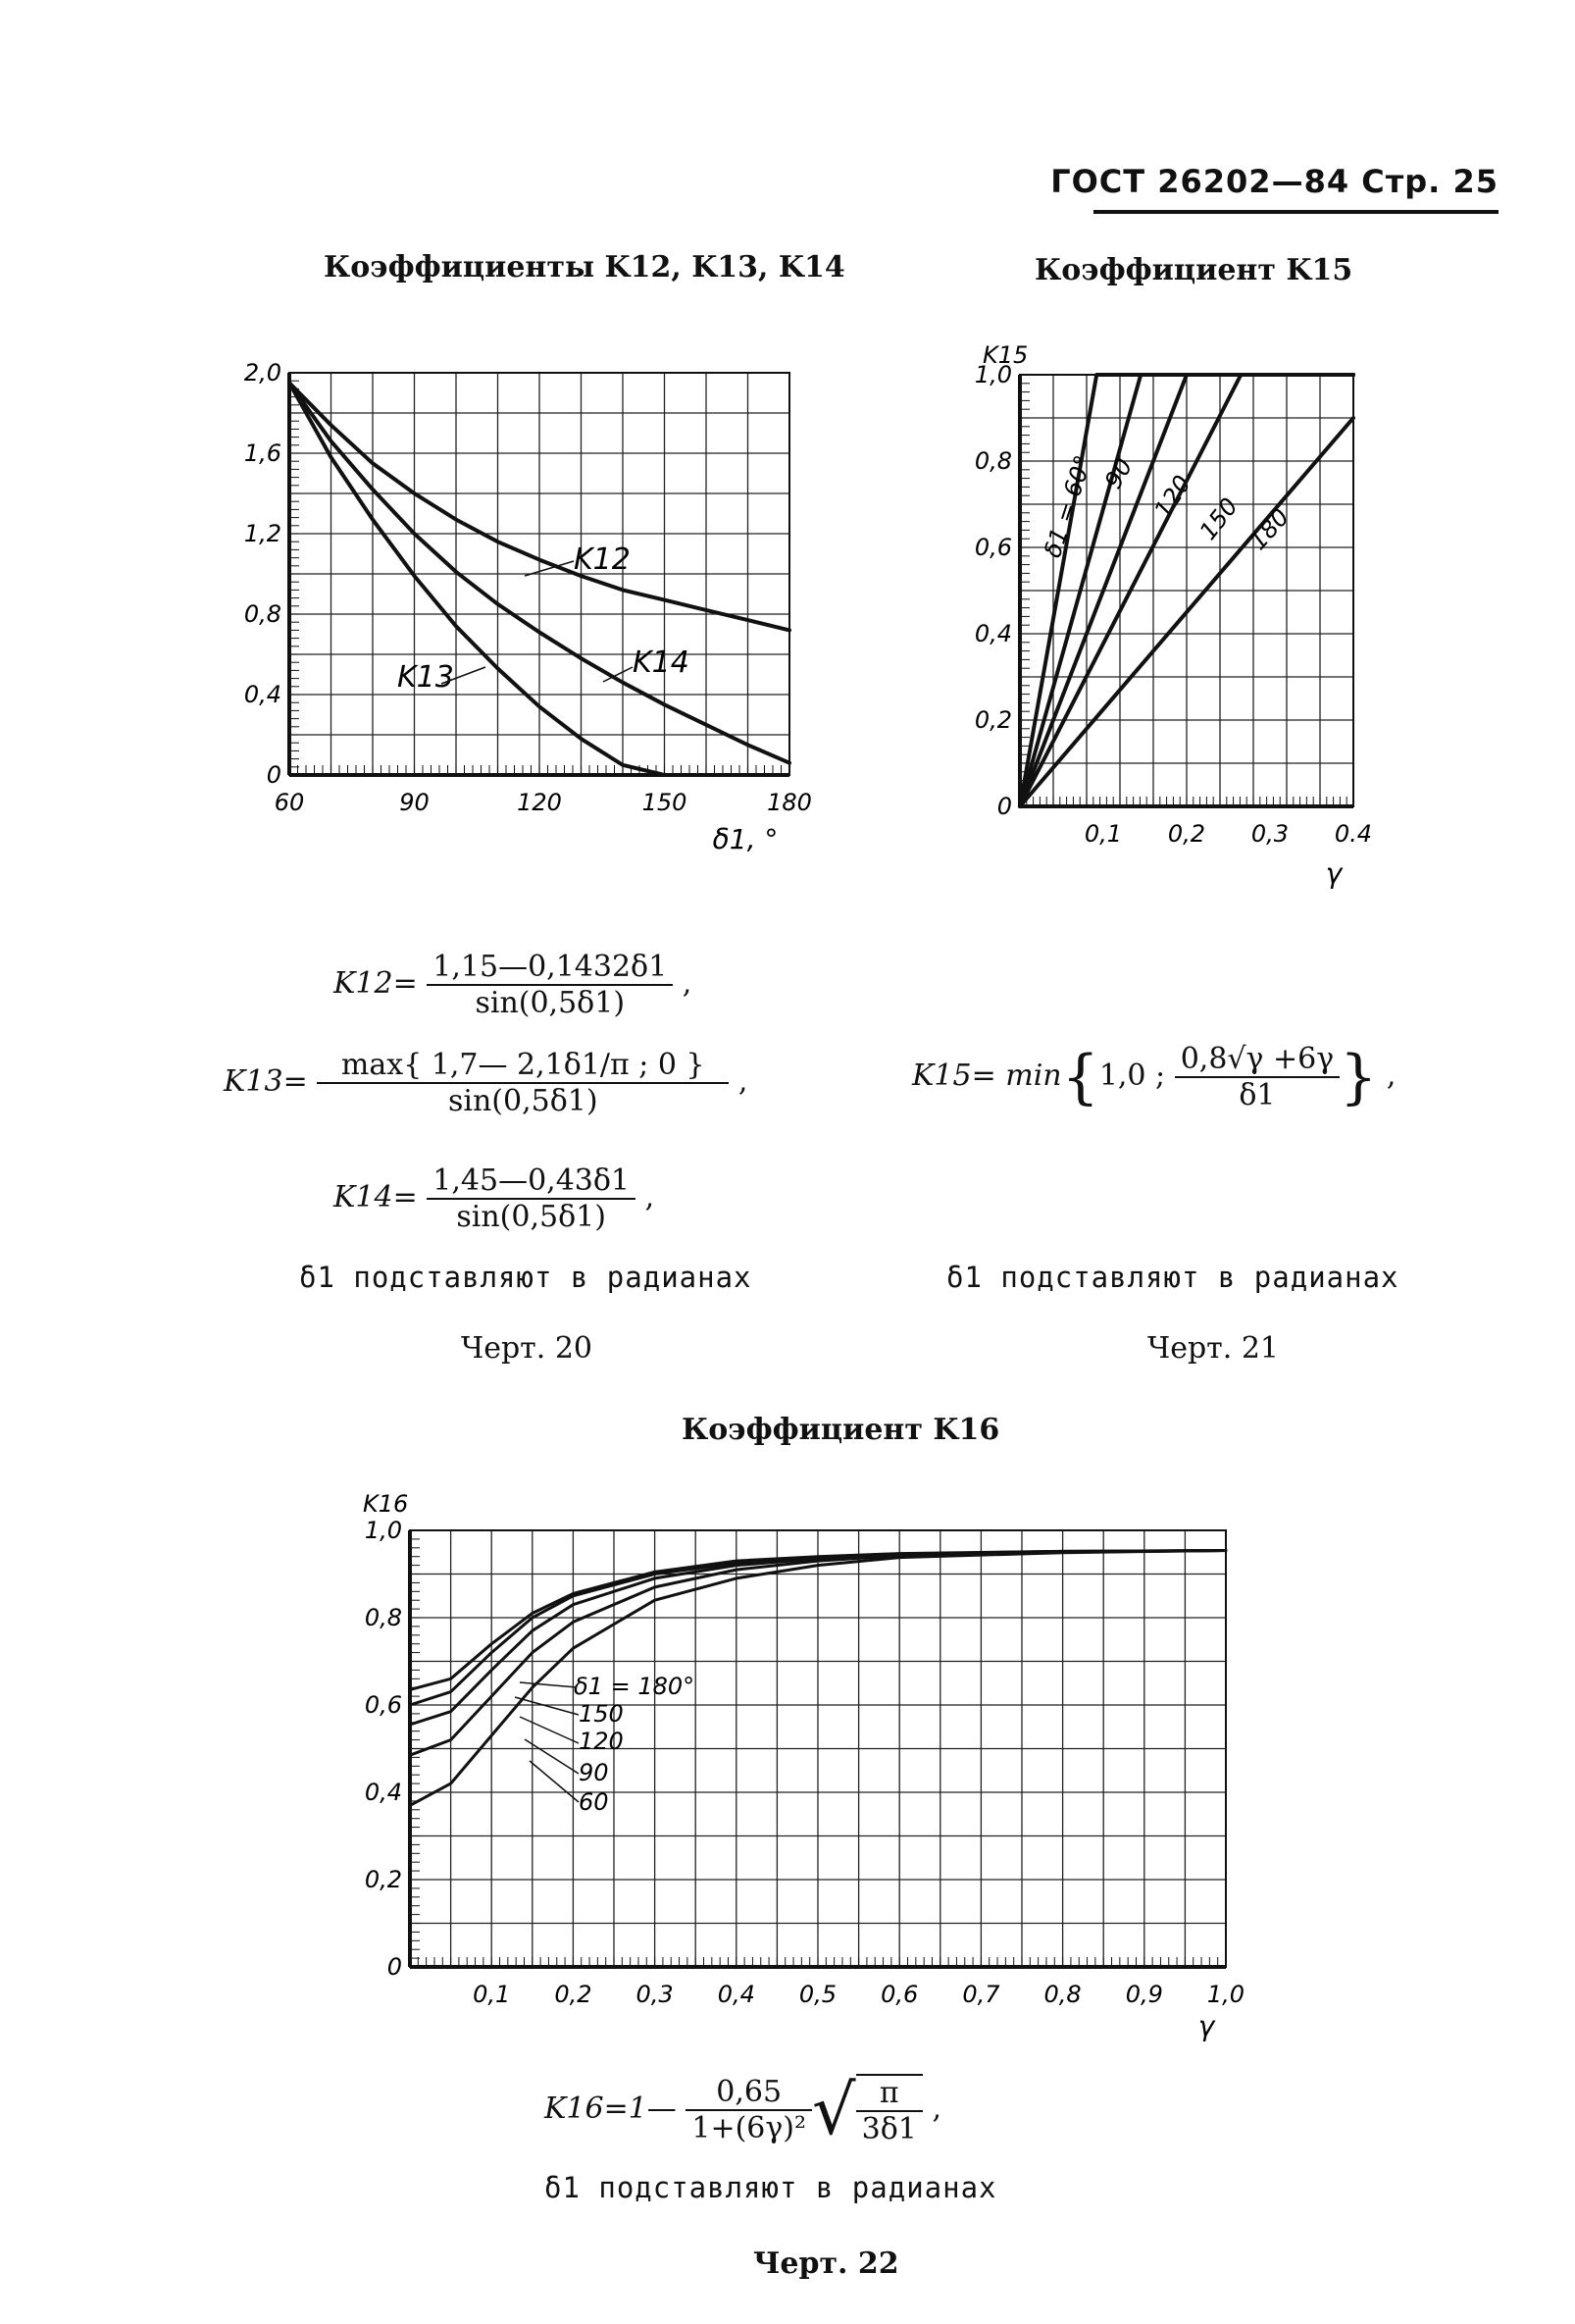 Image resolution: width=1575 pixels, height=2324 pixels. I want to click on k16-lhs: K16=1—, so click(611, 2109).